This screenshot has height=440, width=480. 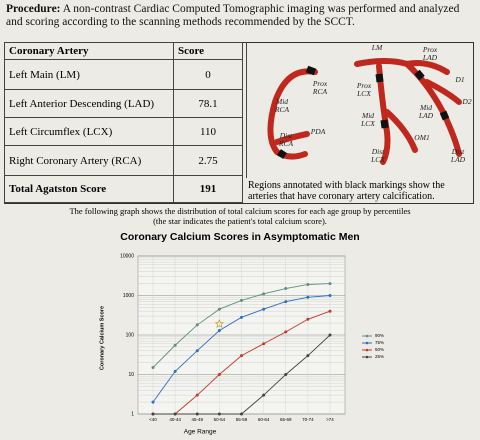 What do you see at coordinates (467, 101) in the screenshot?
I see `artery-label: D2` at bounding box center [467, 101].